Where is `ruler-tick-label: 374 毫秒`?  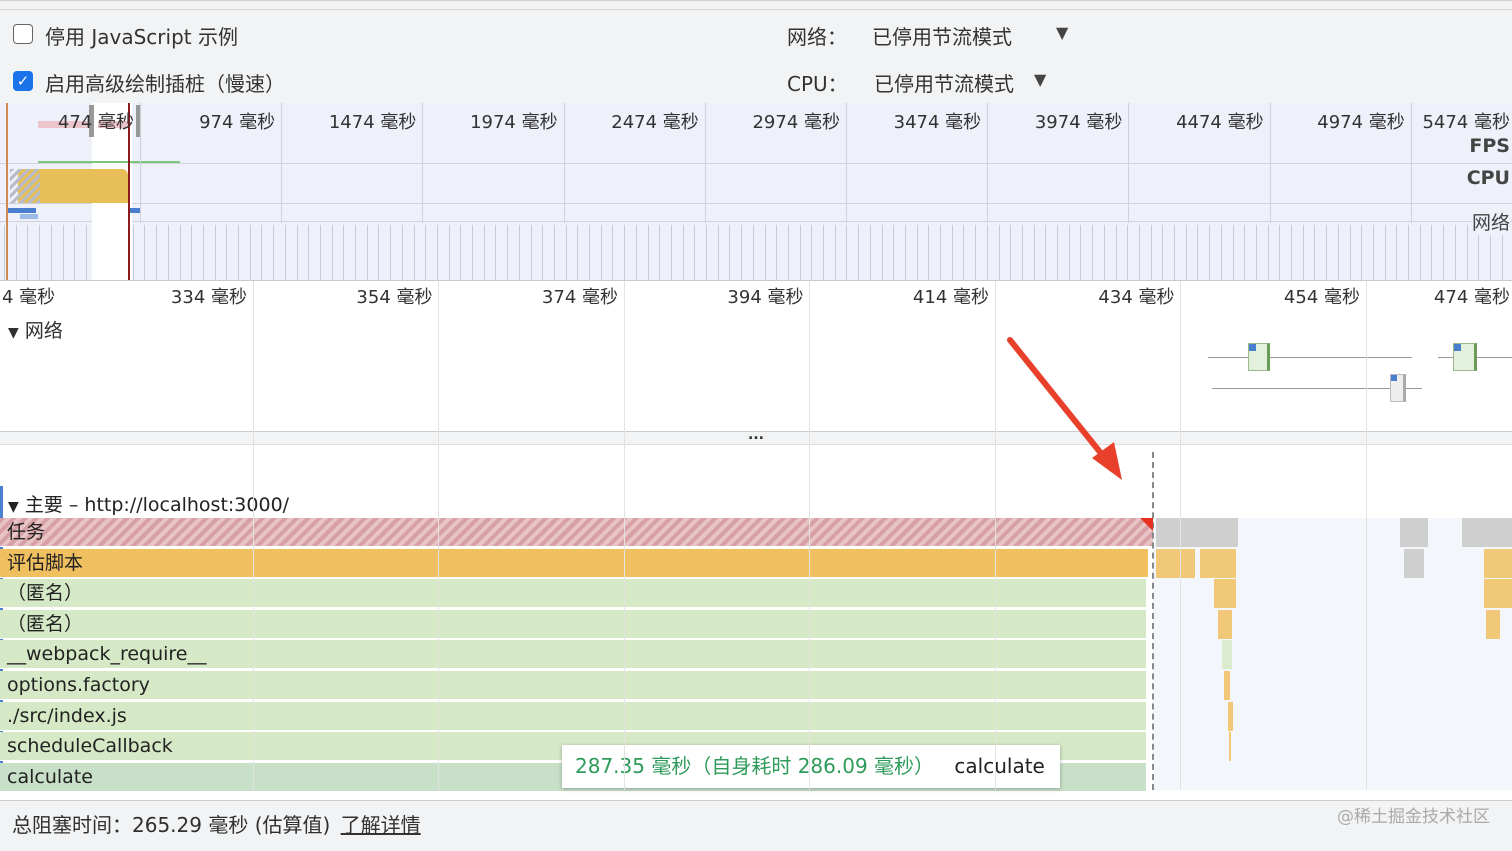 ruler-tick-label: 374 毫秒 is located at coordinates (579, 297).